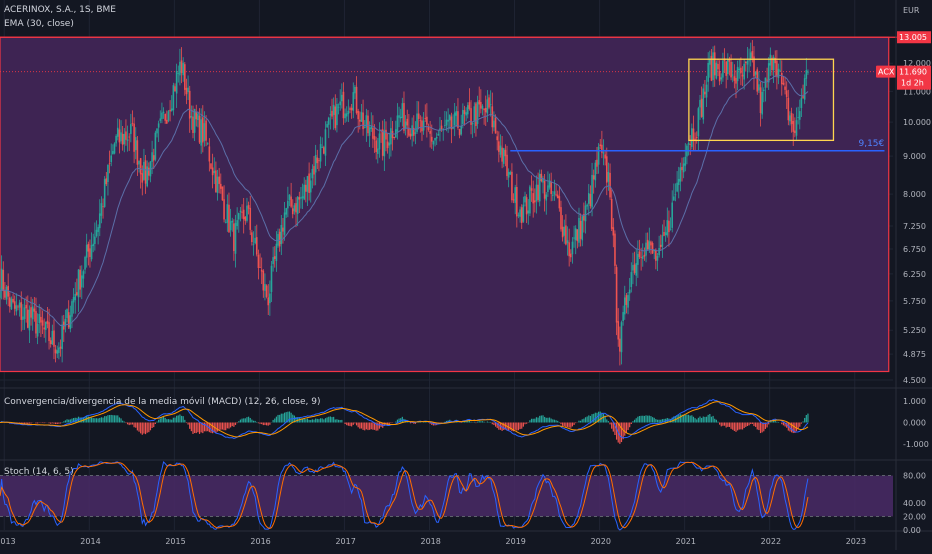 This screenshot has width=932, height=554. What do you see at coordinates (917, 91) in the screenshot?
I see `price-tick-label: 11.000` at bounding box center [917, 91].